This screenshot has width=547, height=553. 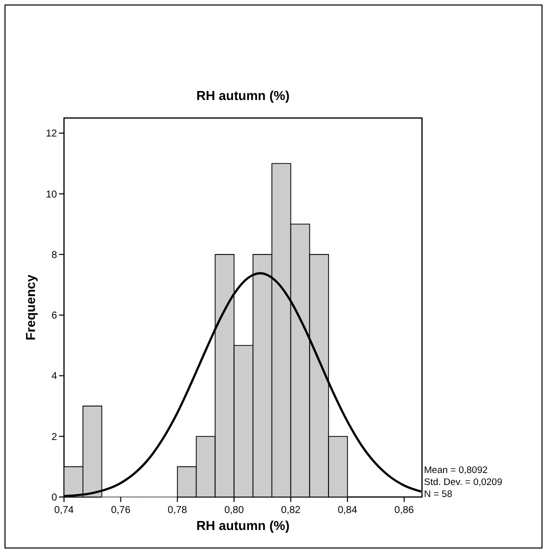 I want to click on y-tick-label: 6, so click(x=54, y=316).